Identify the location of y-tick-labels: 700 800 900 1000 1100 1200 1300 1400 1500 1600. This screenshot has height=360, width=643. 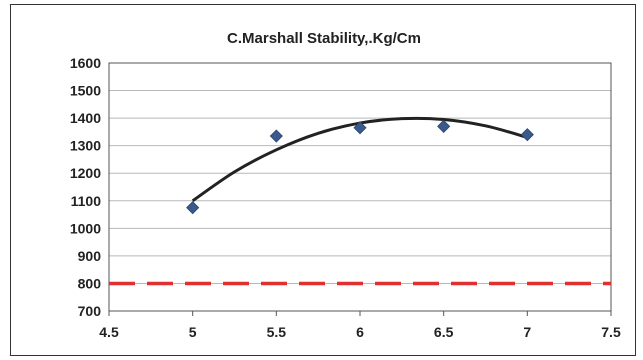
(85, 187).